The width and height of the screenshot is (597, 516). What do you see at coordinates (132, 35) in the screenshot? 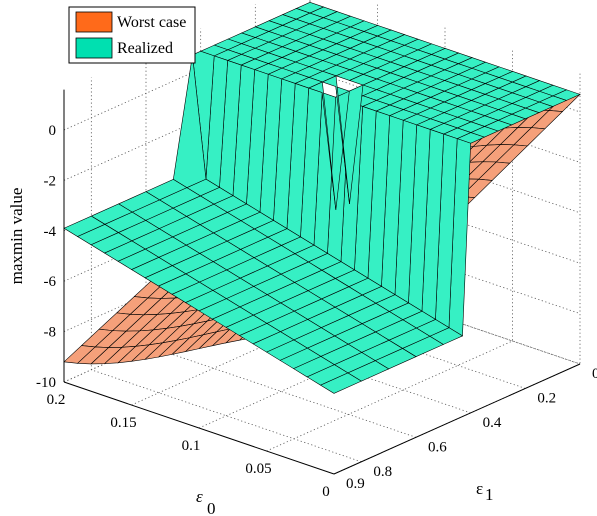
I see `legend: Worst case Realized` at bounding box center [132, 35].